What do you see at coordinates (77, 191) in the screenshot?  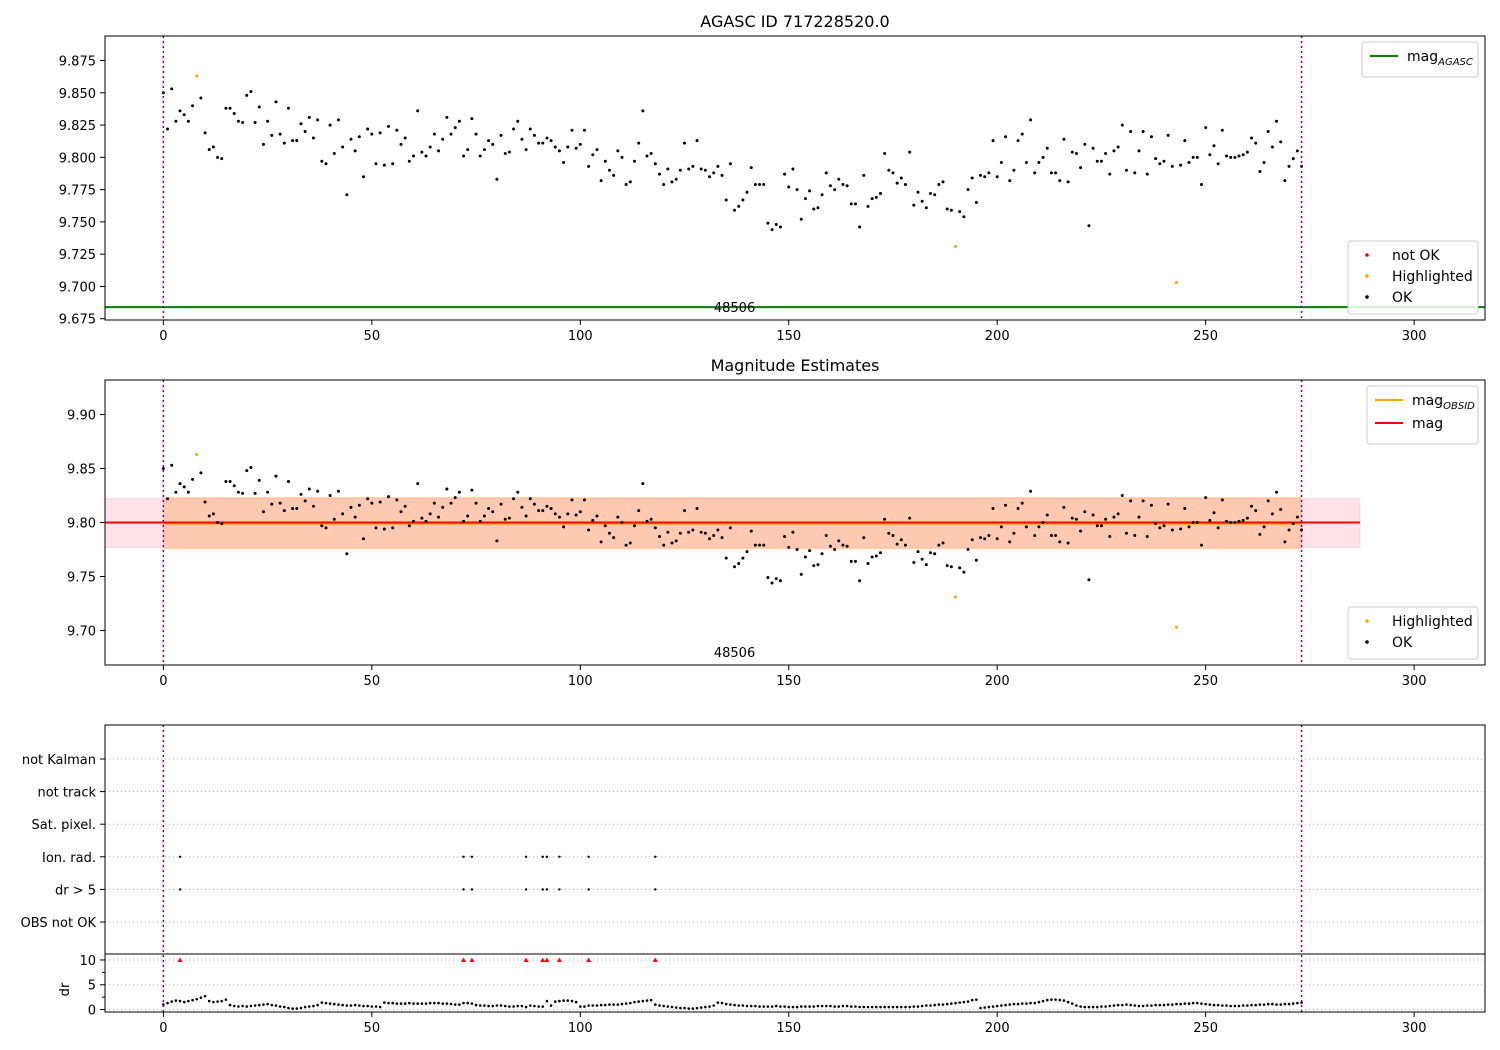 I see `y-tick-label: 9.775` at bounding box center [77, 191].